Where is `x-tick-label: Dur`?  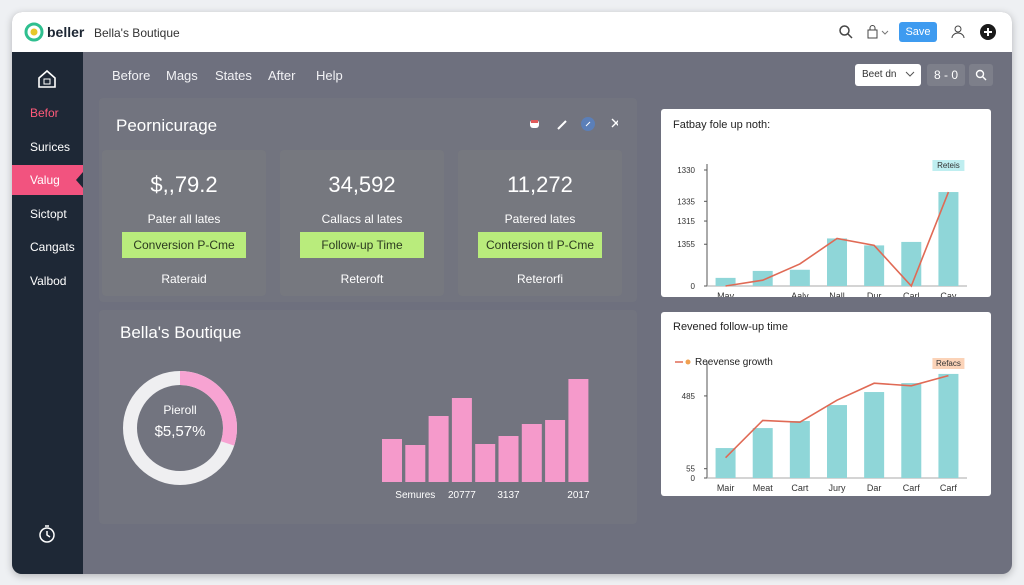 x-tick-label: Dur is located at coordinates (874, 294).